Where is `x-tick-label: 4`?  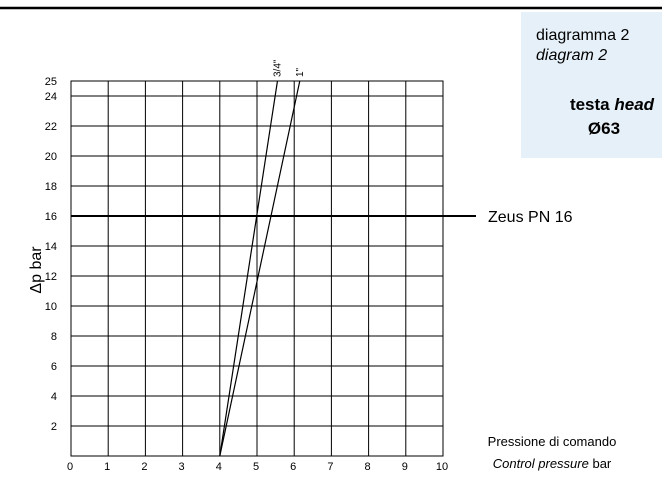
x-tick-label: 4 is located at coordinates (219, 467).